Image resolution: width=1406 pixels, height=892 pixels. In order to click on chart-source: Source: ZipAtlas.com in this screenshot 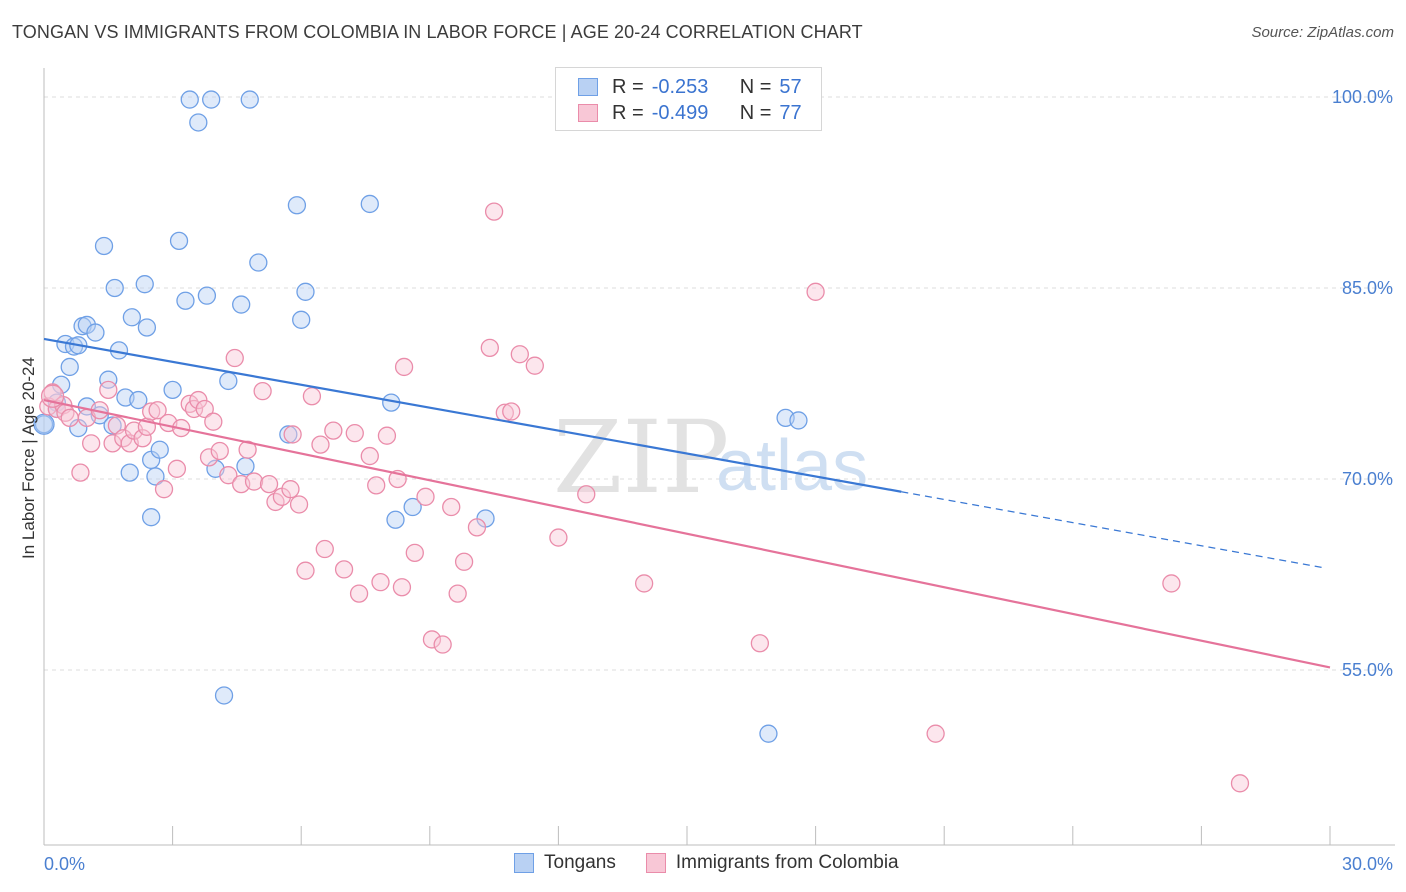, I will do `click(1322, 32)`.